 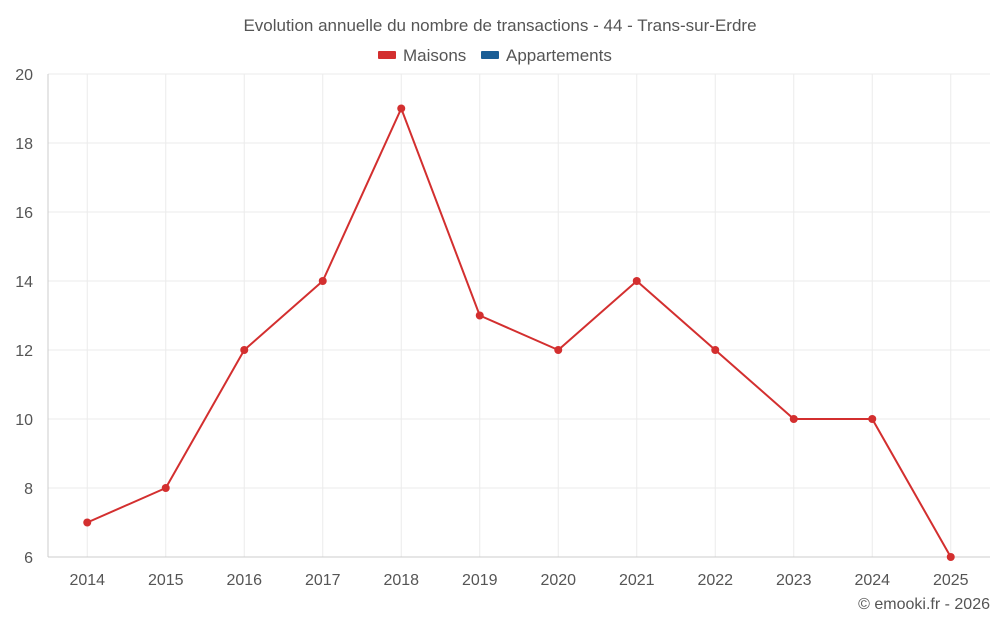 What do you see at coordinates (244, 350) in the screenshot?
I see `data-point-2016` at bounding box center [244, 350].